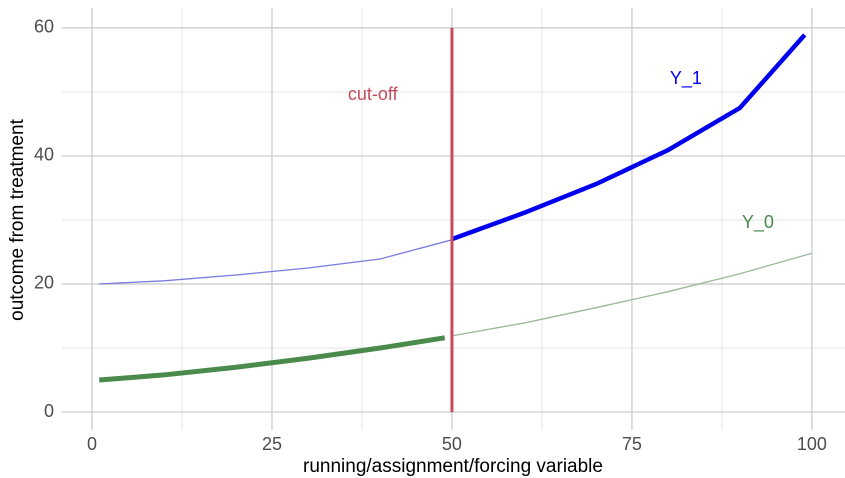  I want to click on x-tick-label: 100, so click(812, 444).